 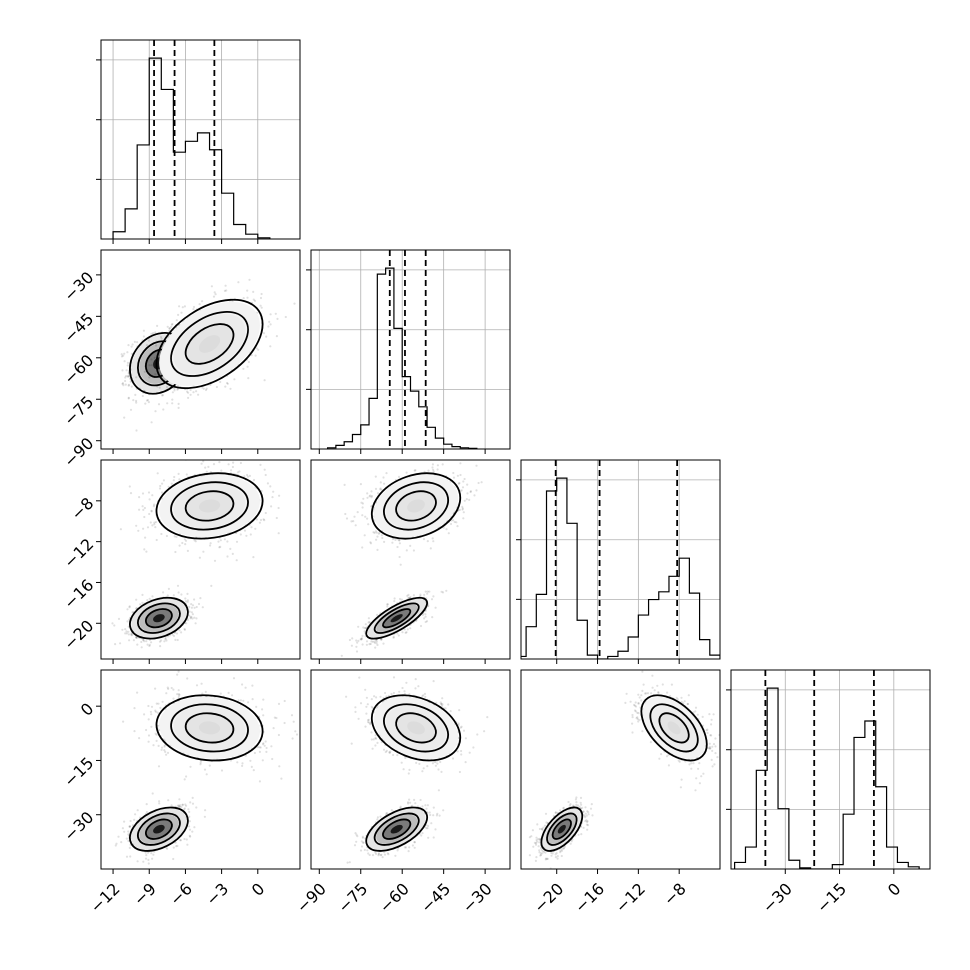 I want to click on y-tick-label: −20, so click(x=78, y=634).